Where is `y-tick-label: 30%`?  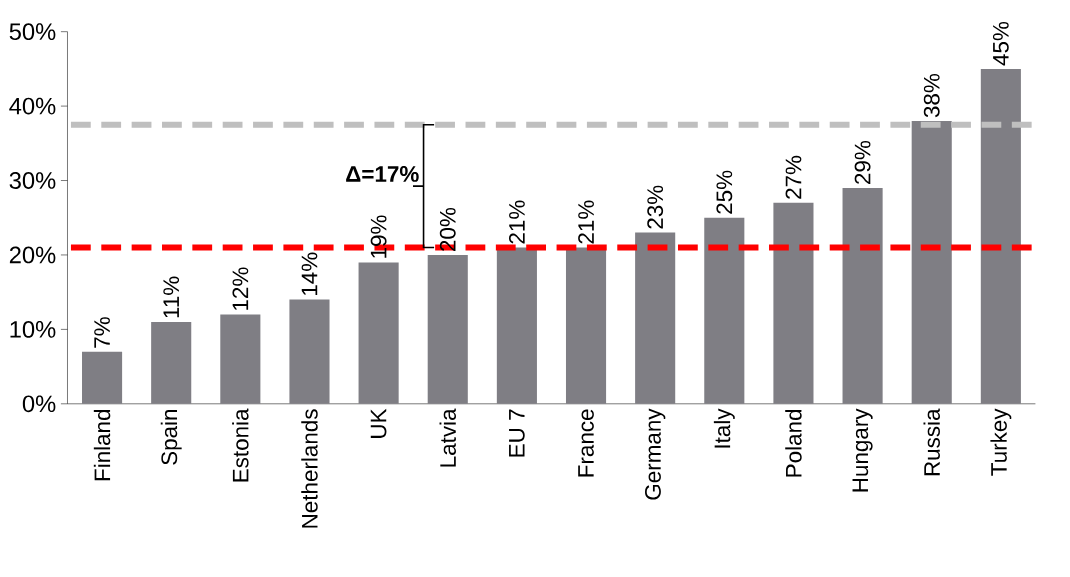
y-tick-label: 30% is located at coordinates (32, 180).